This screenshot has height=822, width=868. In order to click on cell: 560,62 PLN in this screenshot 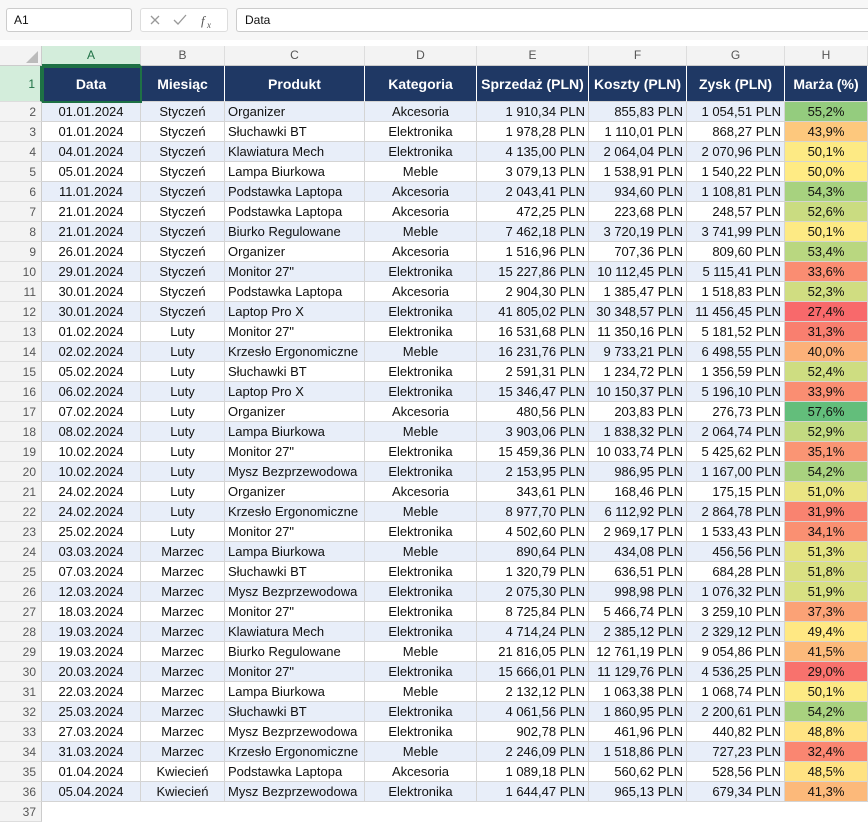, I will do `click(638, 772)`.